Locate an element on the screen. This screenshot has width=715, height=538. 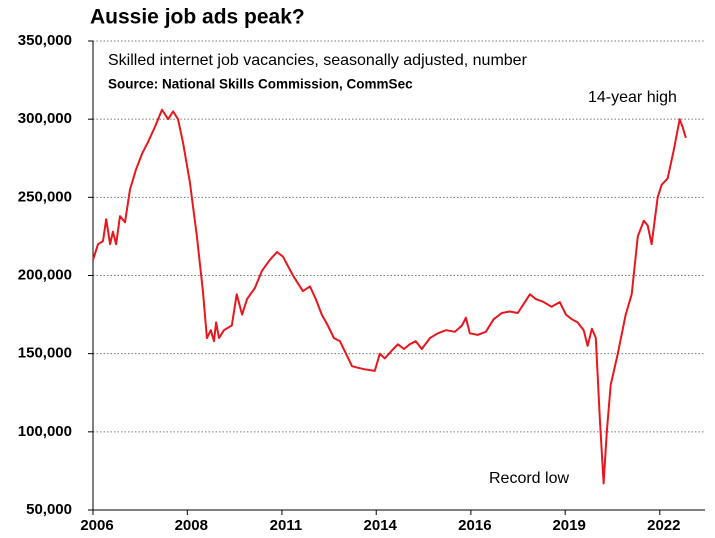
x-tick-label: 2022 is located at coordinates (663, 525).